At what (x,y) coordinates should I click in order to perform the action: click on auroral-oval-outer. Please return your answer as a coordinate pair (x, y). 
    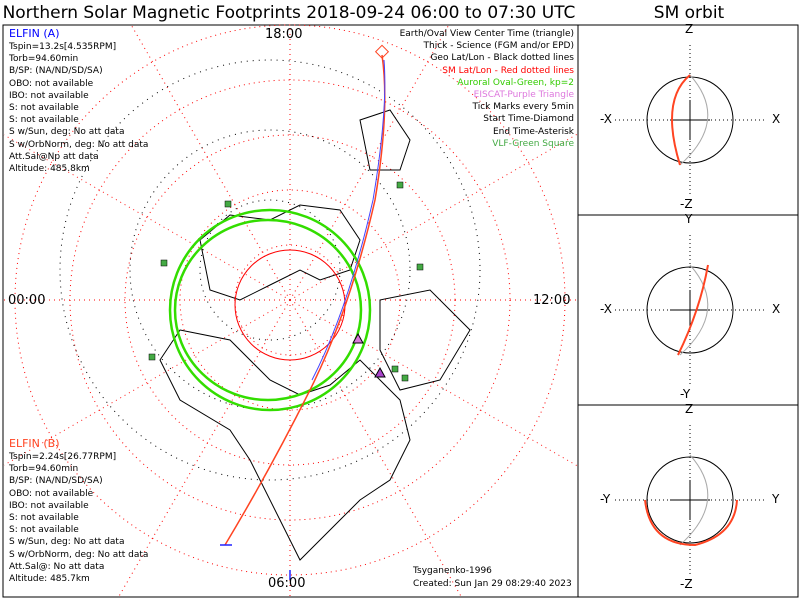
    Looking at the image, I should click on (270, 310).